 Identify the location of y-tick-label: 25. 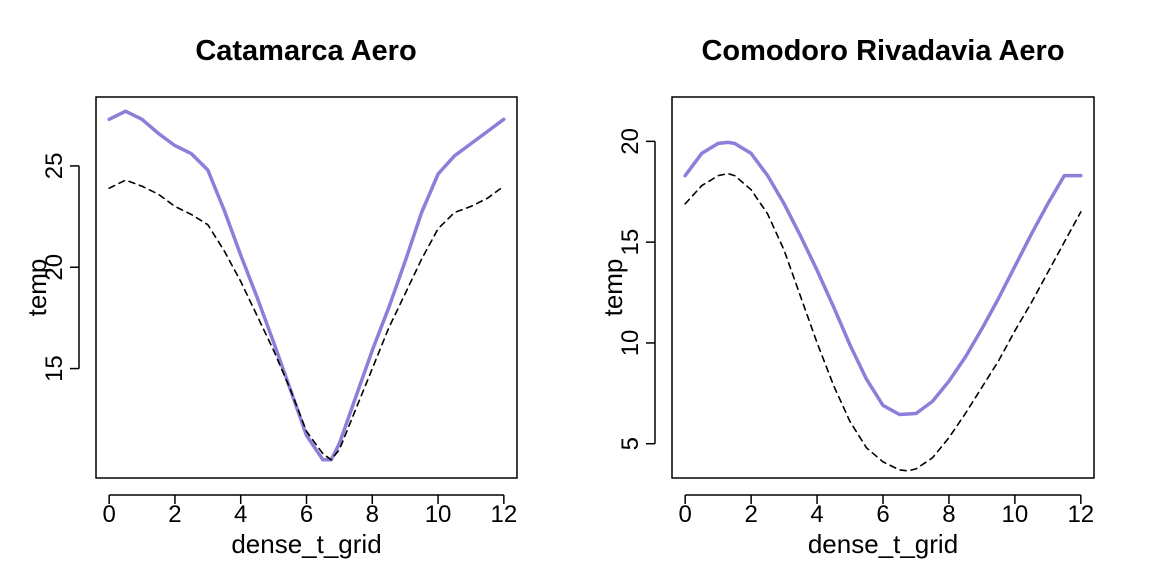
(54, 166).